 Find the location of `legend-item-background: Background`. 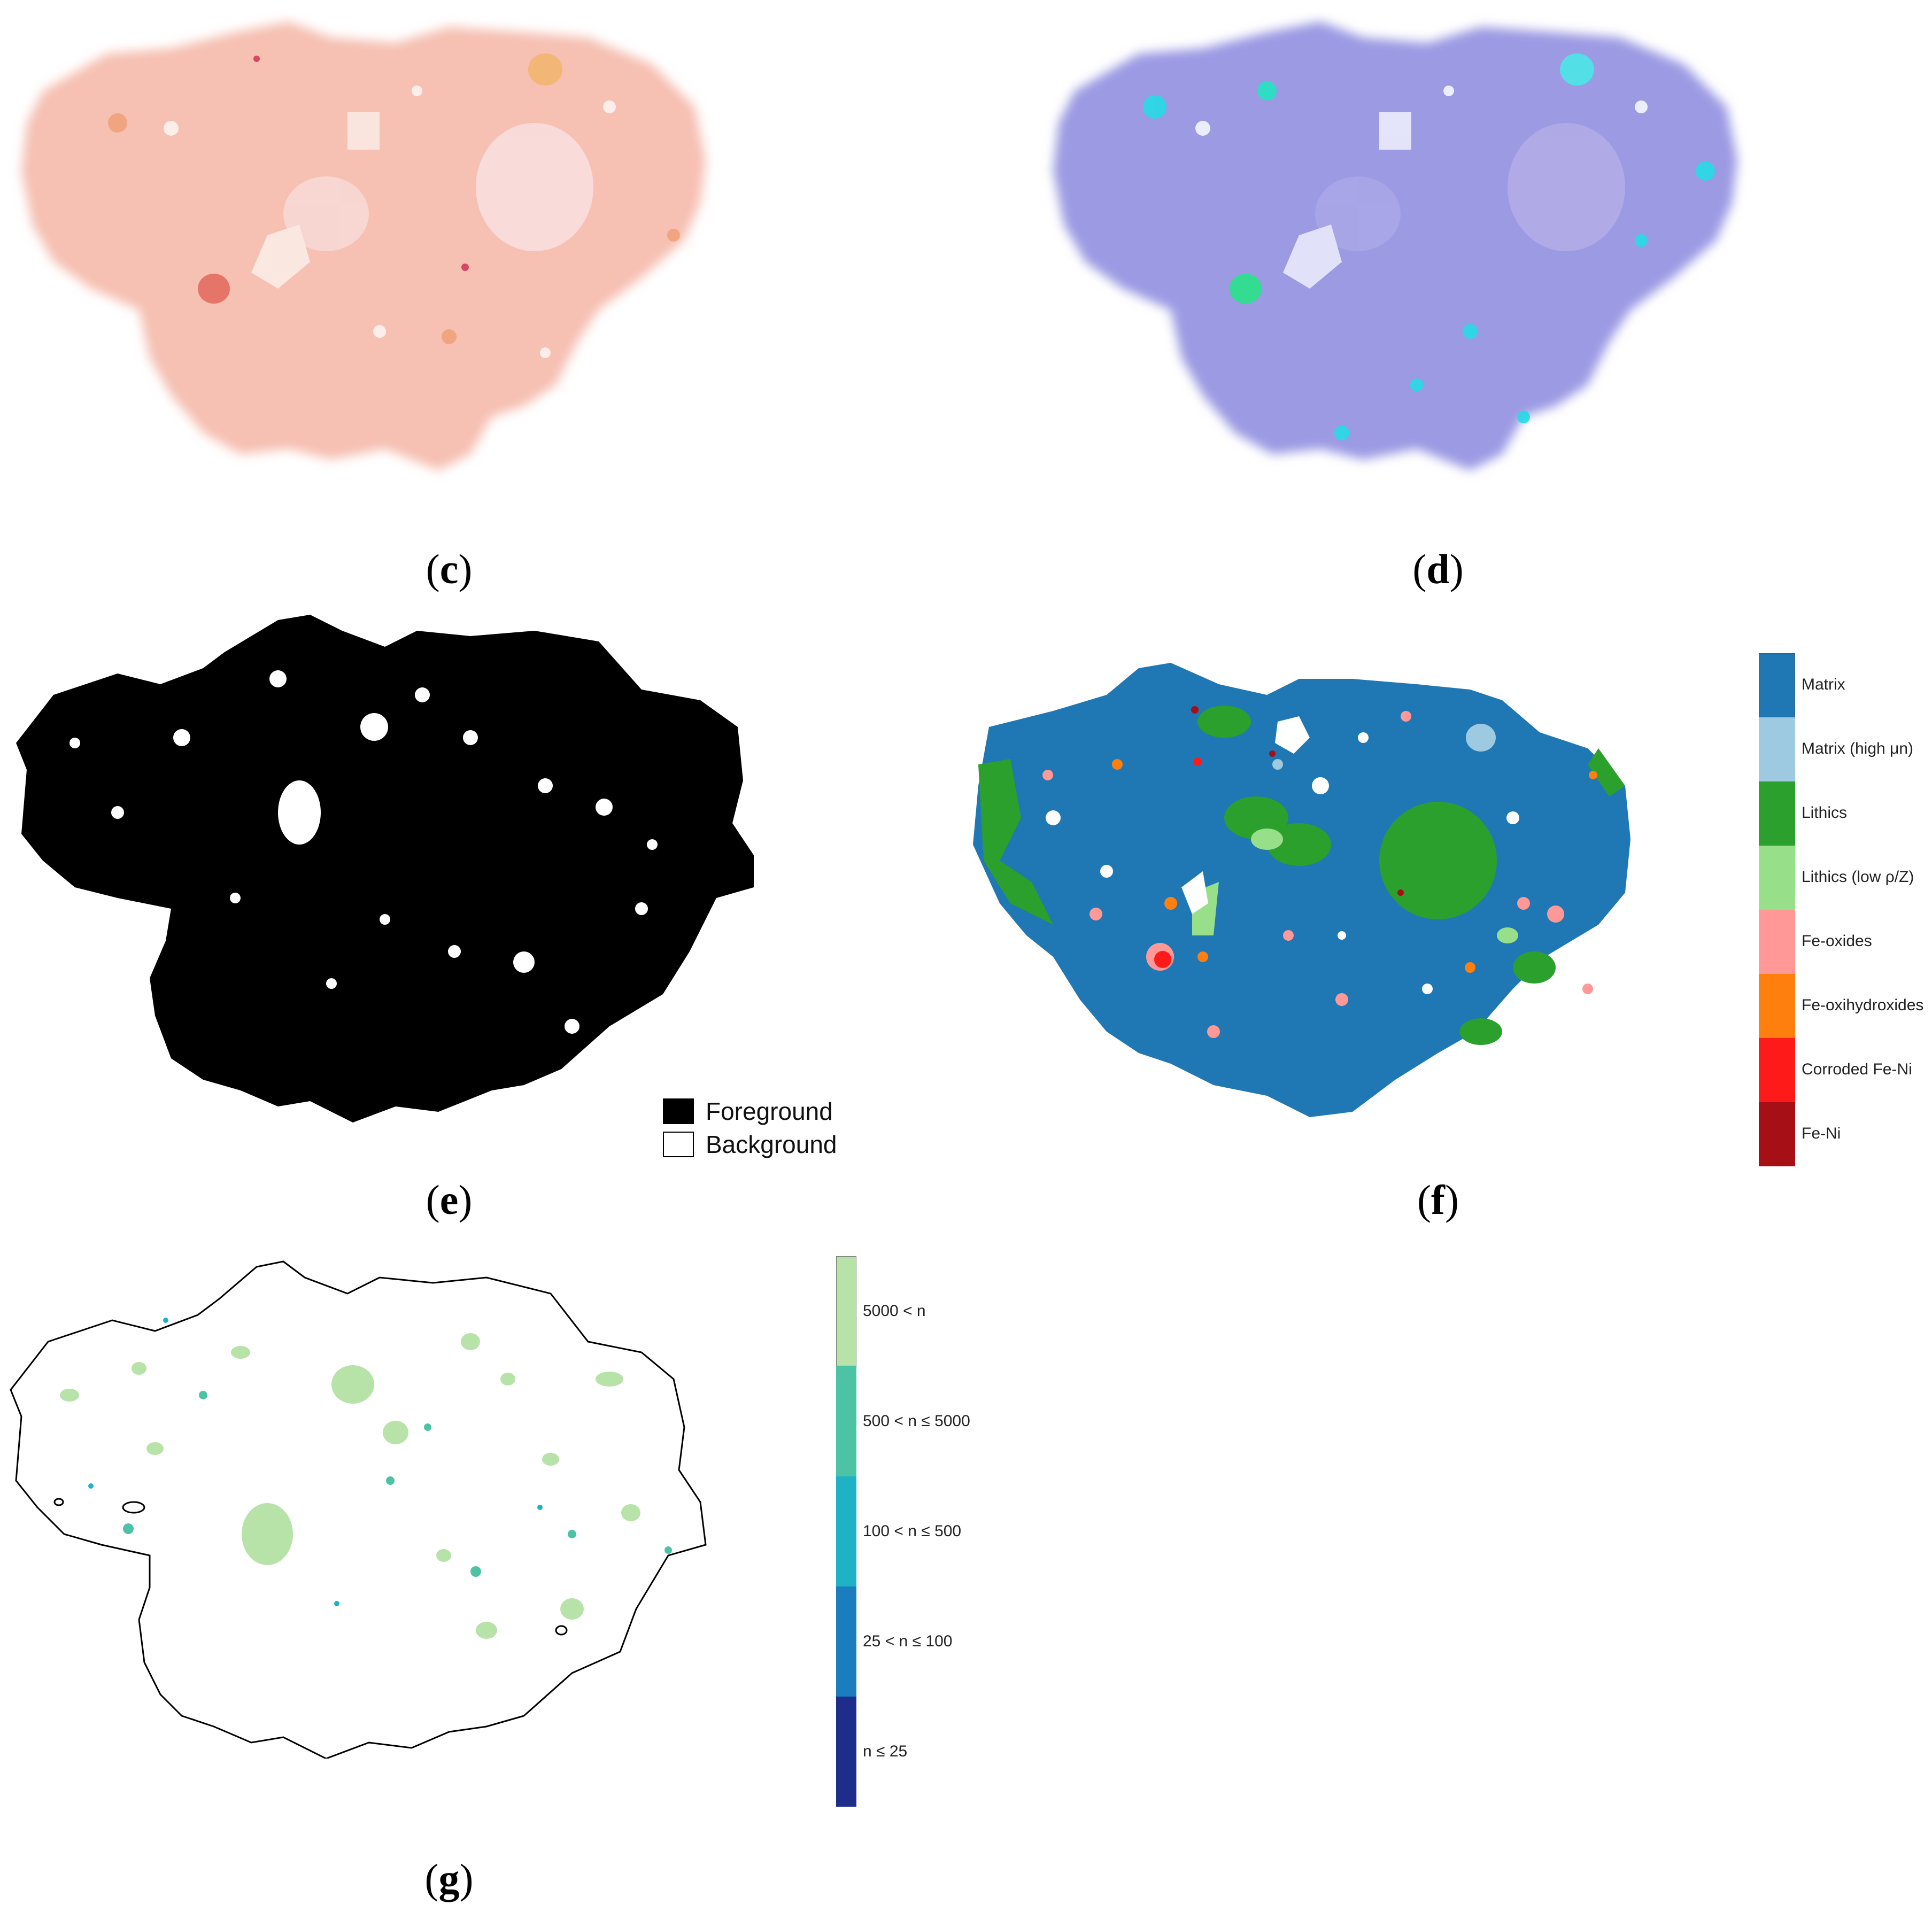

legend-item-background: Background is located at coordinates (750, 1144).